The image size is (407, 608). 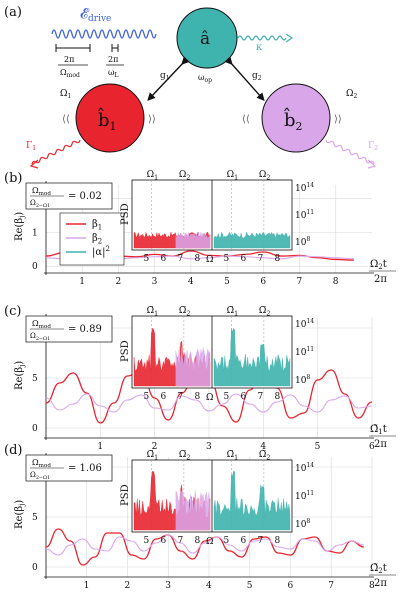 I want to click on cavity-freq: ωop, so click(x=205, y=78).